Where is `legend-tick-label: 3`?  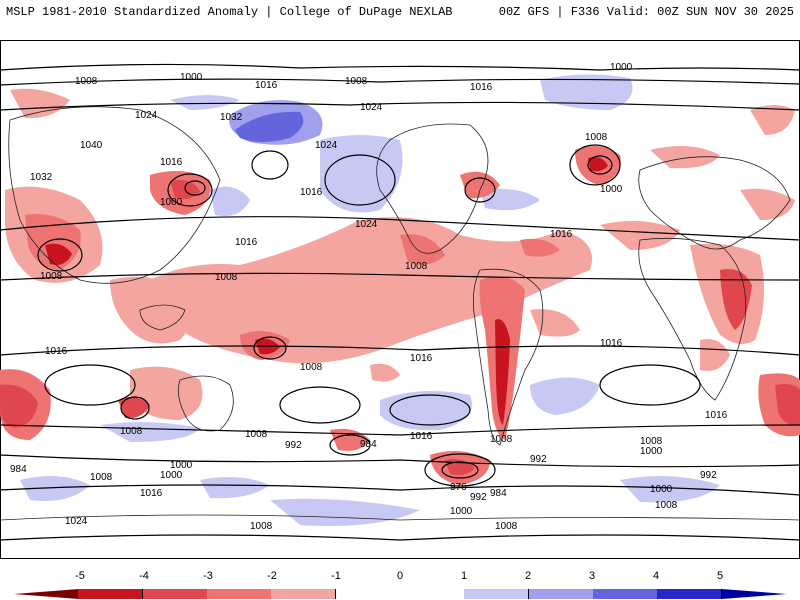 legend-tick-label: 3 is located at coordinates (592, 576).